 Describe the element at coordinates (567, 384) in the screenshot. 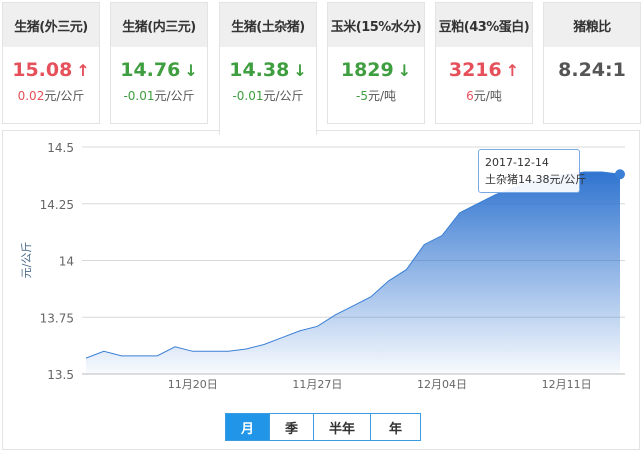

I see `x-tick-label: 12月11日` at that location.